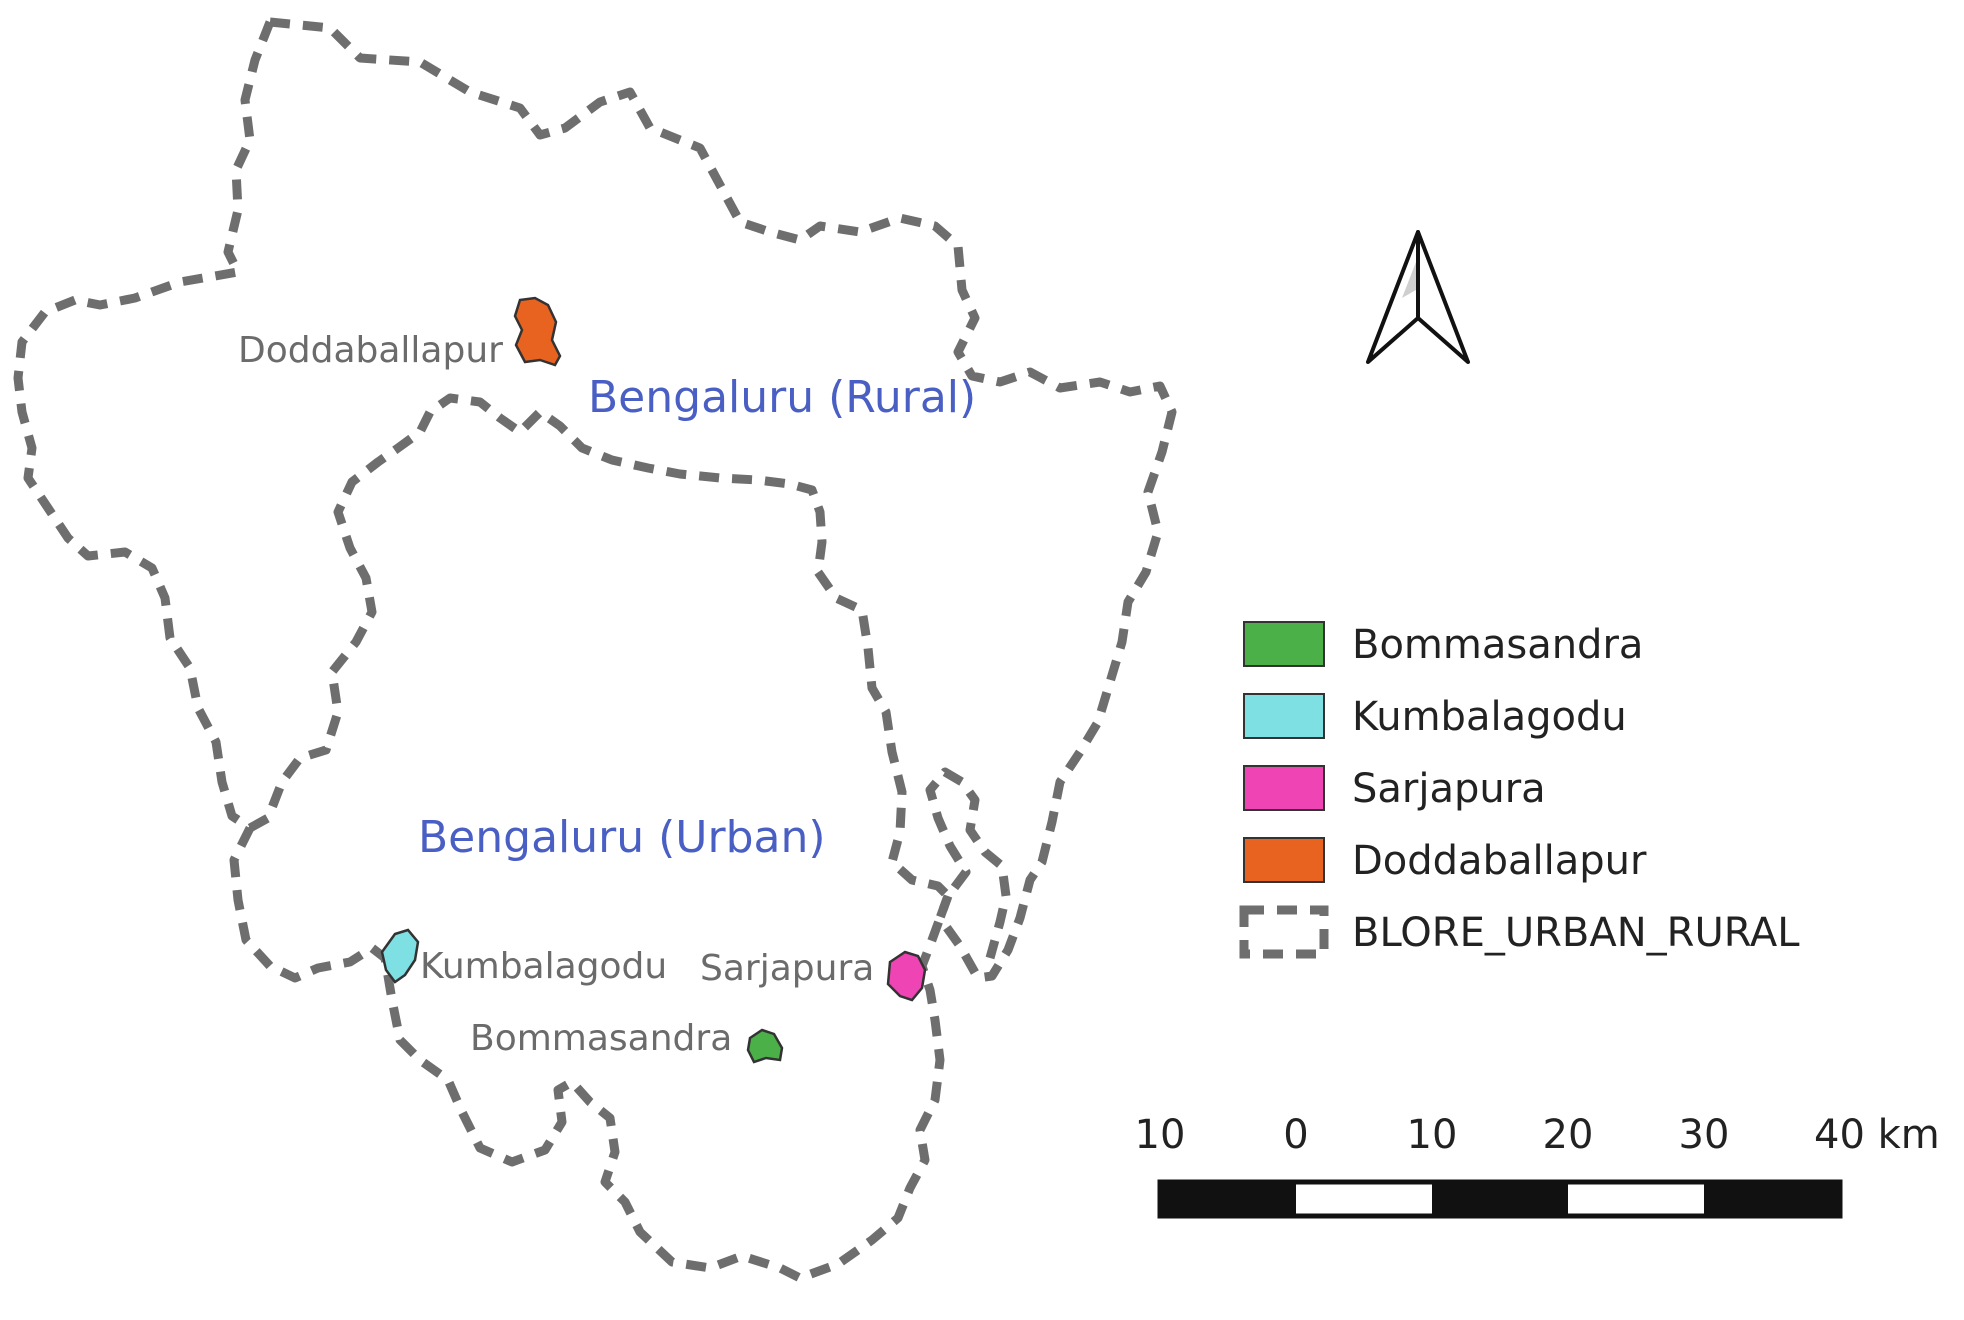 The image size is (1964, 1320). What do you see at coordinates (787, 968) in the screenshot?
I see `sarjapura-label: Sarjapura` at bounding box center [787, 968].